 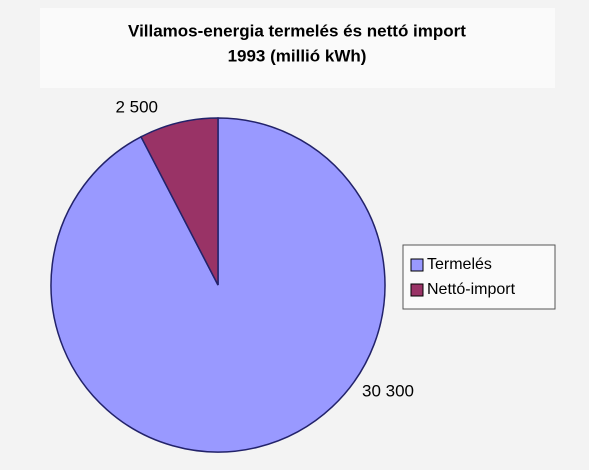 I want to click on legend-label: Termelés, so click(x=459, y=264).